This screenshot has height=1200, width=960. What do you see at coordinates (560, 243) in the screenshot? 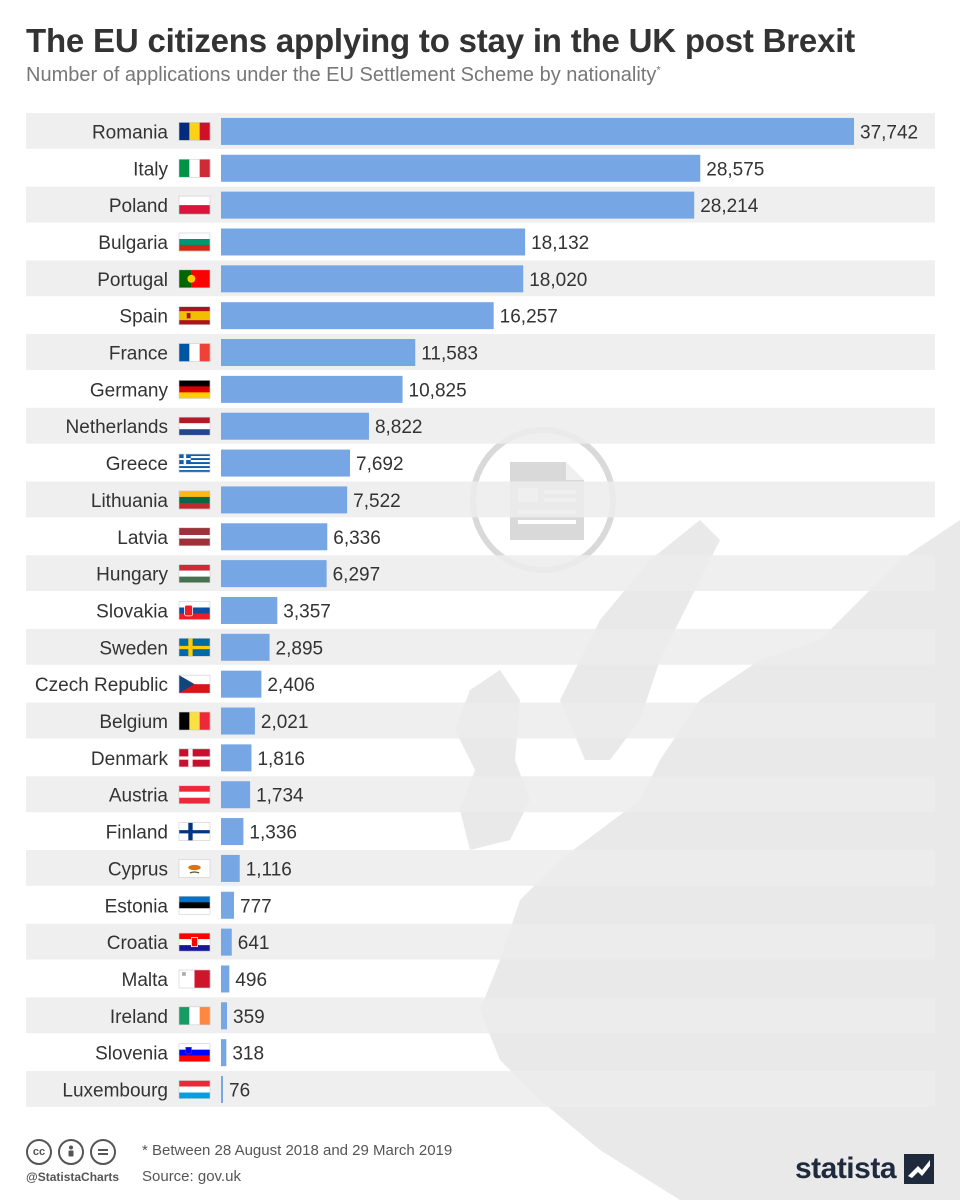
I see `value-label: 18,132` at bounding box center [560, 243].